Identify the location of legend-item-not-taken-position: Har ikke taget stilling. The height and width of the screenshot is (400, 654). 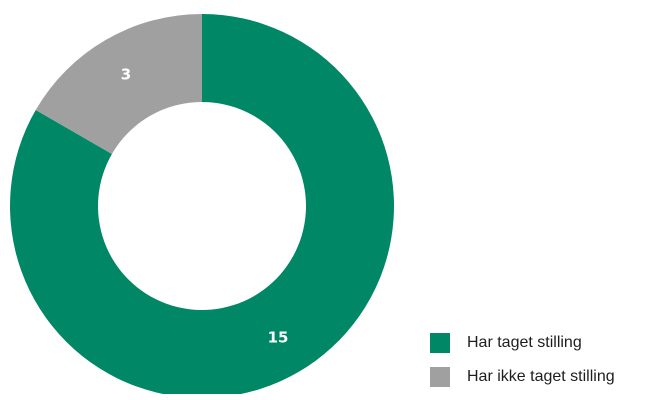
(522, 377).